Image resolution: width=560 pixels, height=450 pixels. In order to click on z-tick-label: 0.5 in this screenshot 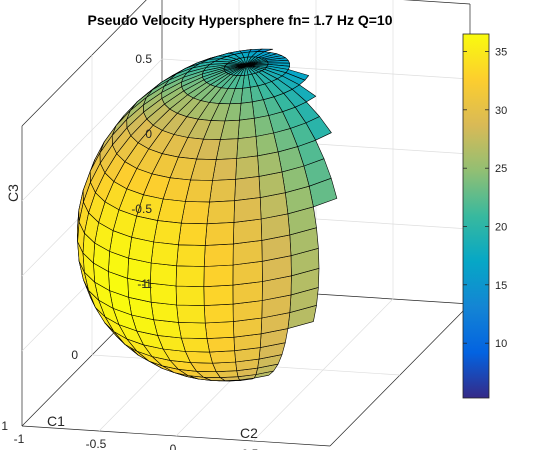, I will do `click(143, 59)`.